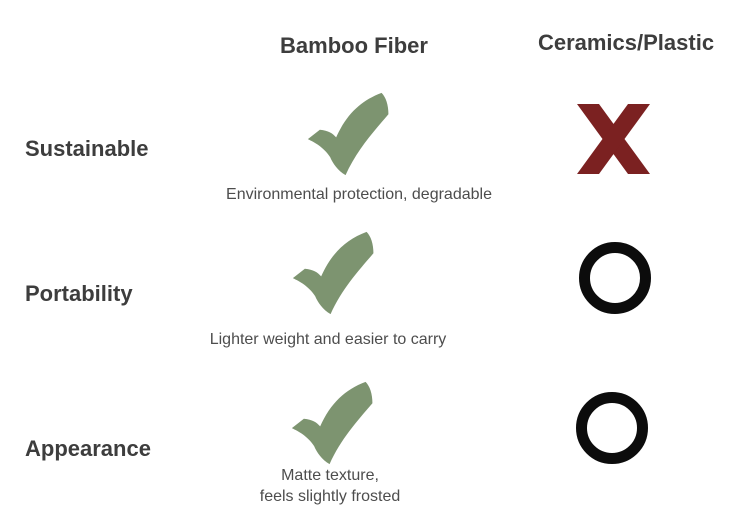 This screenshot has width=750, height=532. What do you see at coordinates (79, 293) in the screenshot?
I see `row-label-portability: Portability` at bounding box center [79, 293].